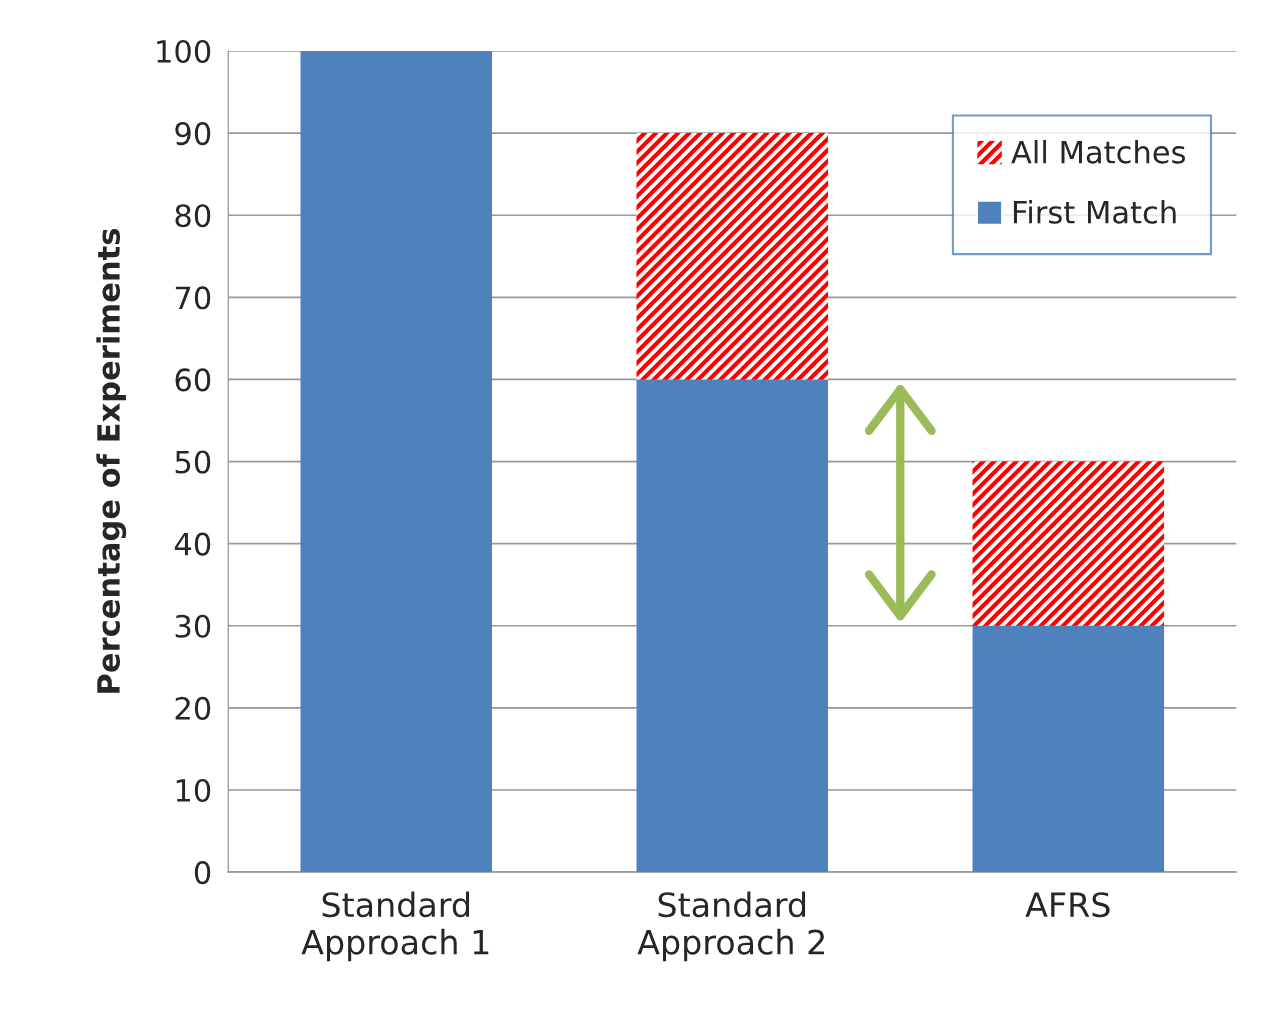 This screenshot has height=1020, width=1268. What do you see at coordinates (193, 626) in the screenshot?
I see `y-tick-label: 30` at bounding box center [193, 626].